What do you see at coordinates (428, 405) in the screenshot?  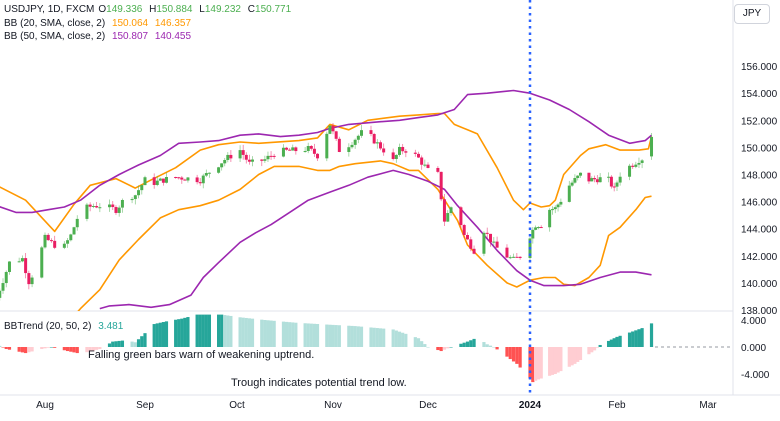 I see `time-tick-label: Dec` at bounding box center [428, 405].